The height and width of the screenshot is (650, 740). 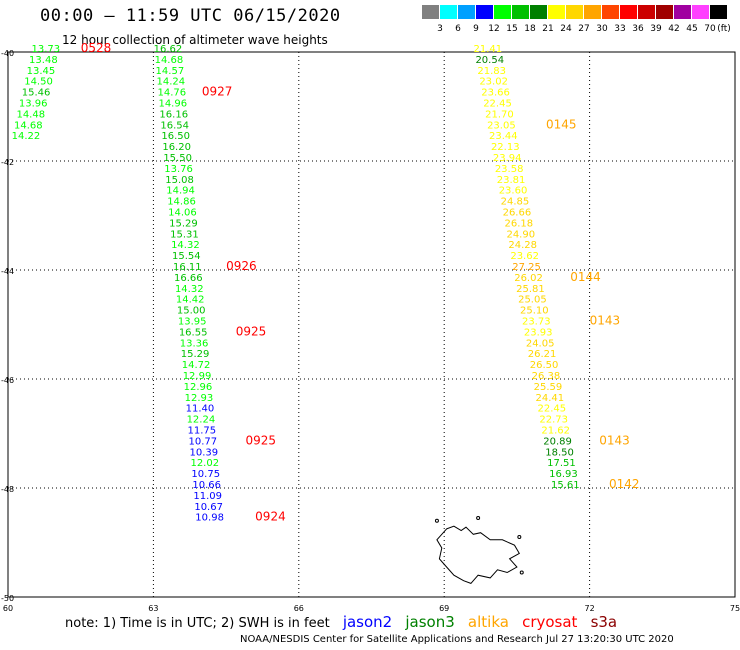 What do you see at coordinates (620, 29) in the screenshot?
I see `legend-tick: 33` at bounding box center [620, 29].